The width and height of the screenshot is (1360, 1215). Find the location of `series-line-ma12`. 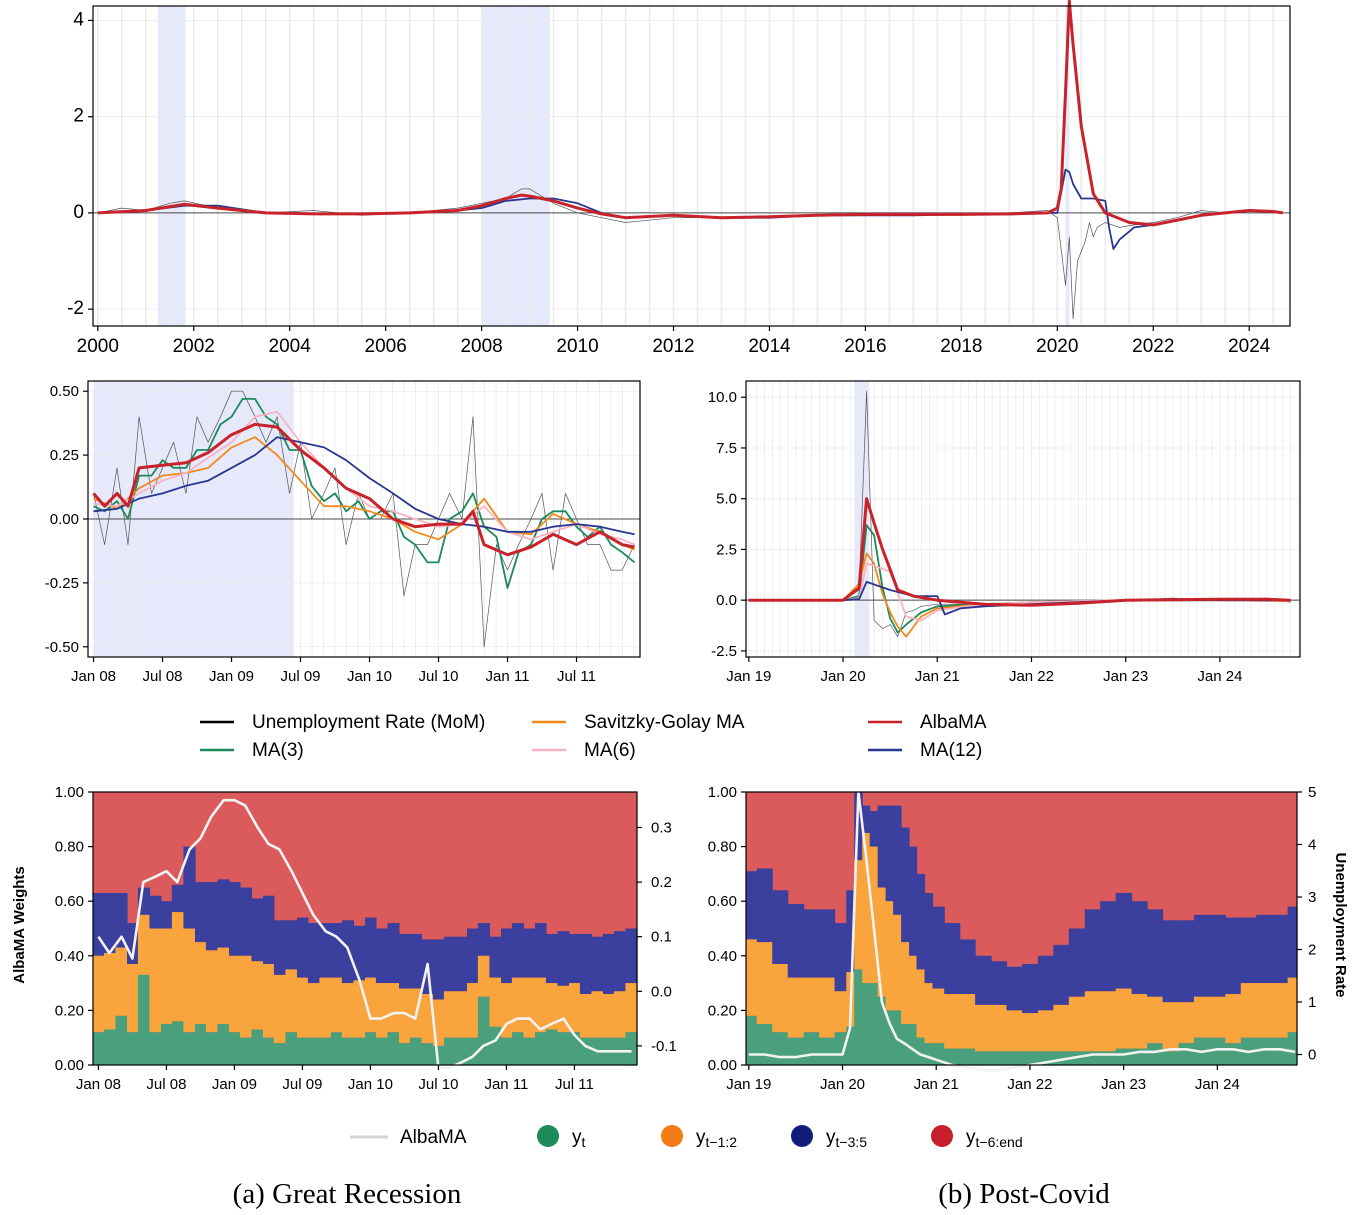

series-line-ma12 is located at coordinates (364, 486).